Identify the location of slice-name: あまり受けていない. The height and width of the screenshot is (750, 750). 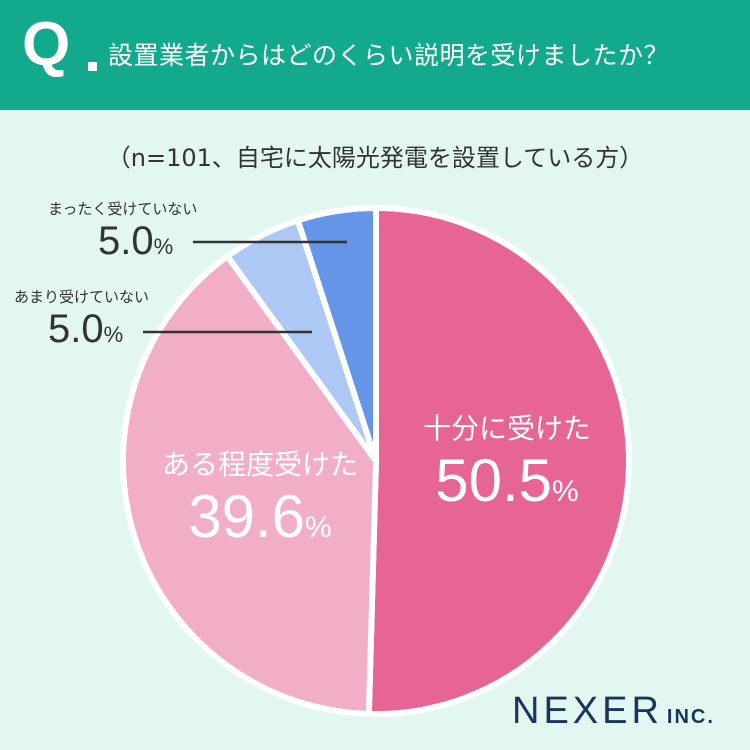
(82, 297).